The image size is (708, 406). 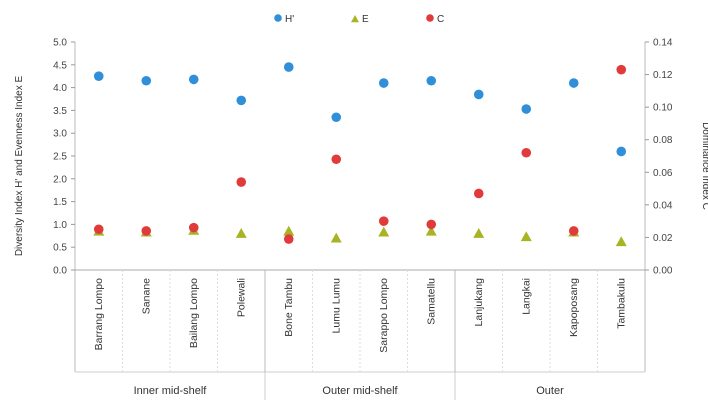 What do you see at coordinates (60, 179) in the screenshot?
I see `left-tick-label: 2.0` at bounding box center [60, 179].